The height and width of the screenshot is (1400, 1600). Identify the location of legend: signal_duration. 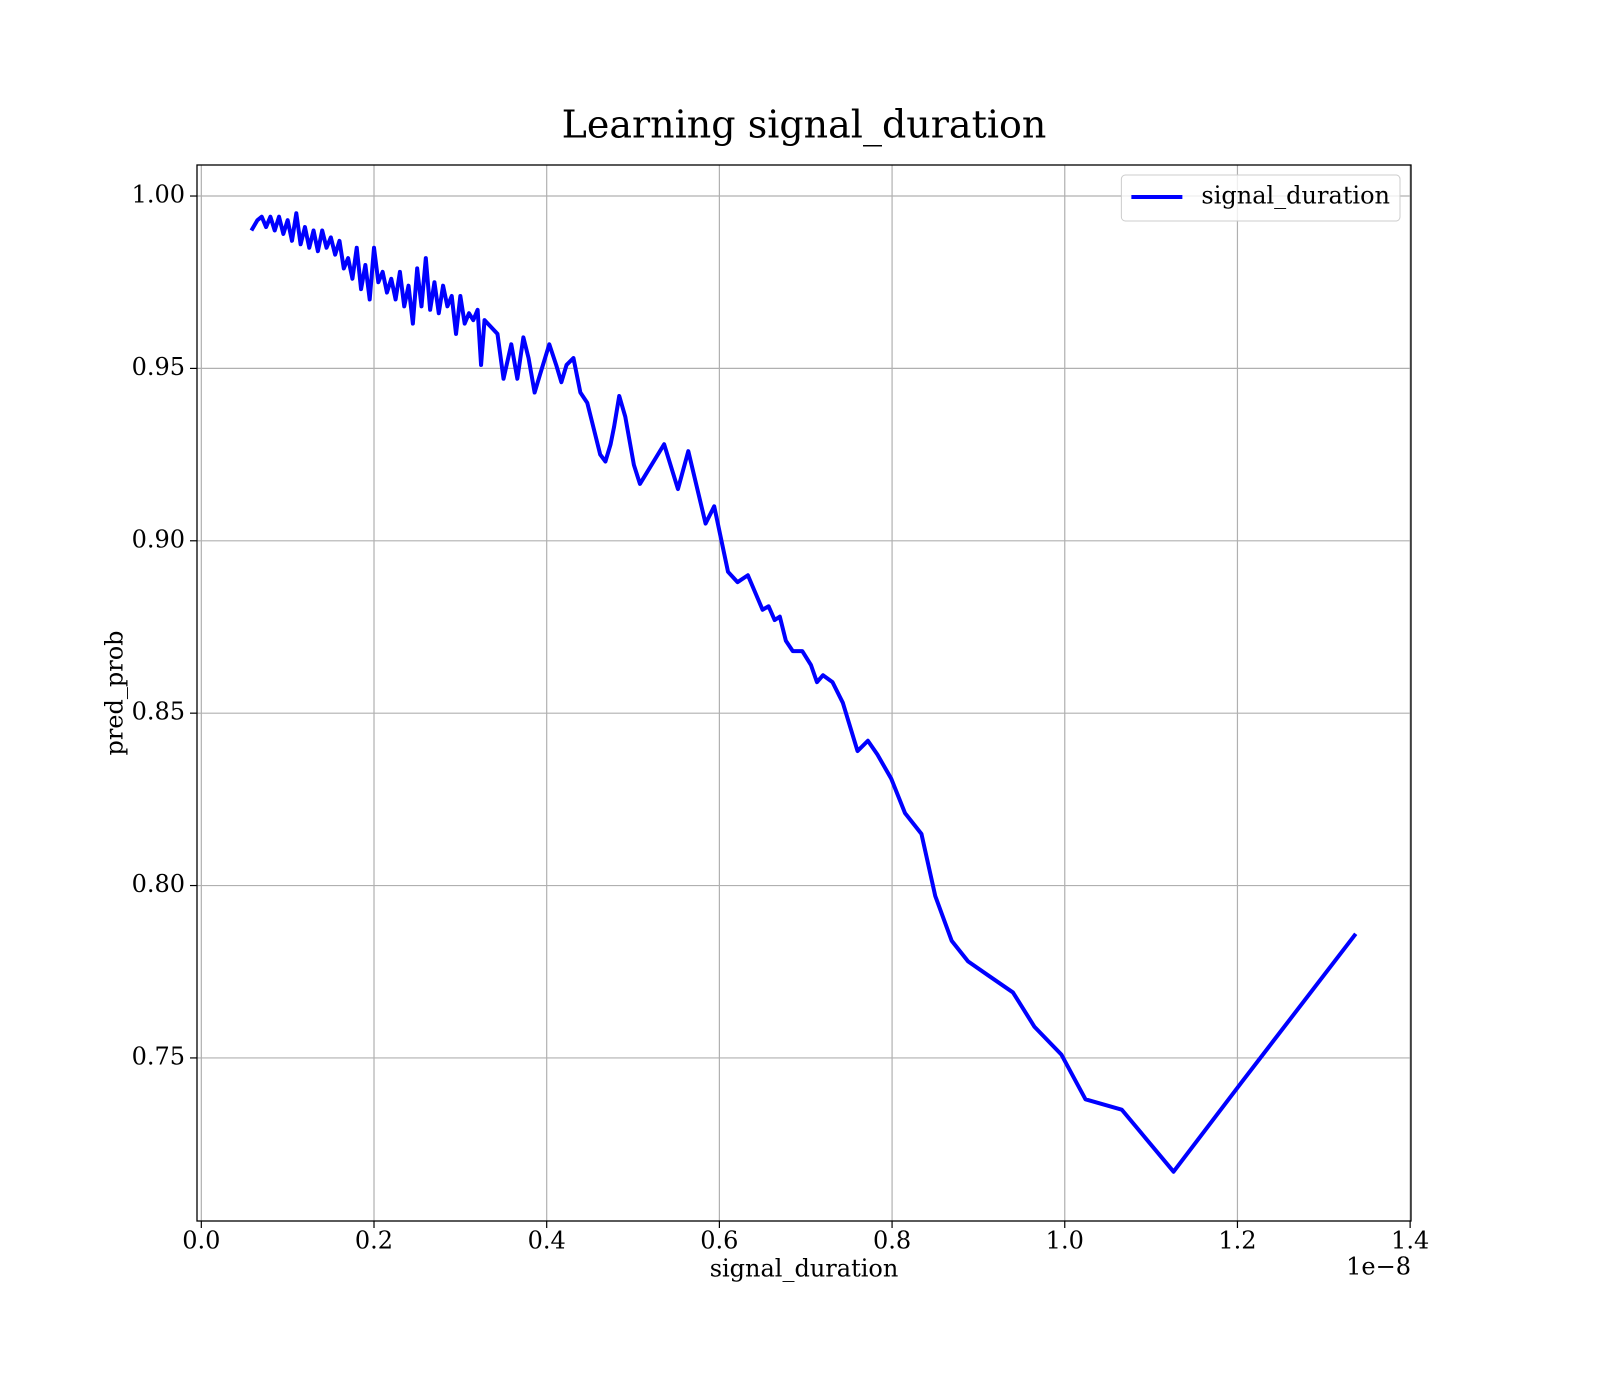
(1260, 198).